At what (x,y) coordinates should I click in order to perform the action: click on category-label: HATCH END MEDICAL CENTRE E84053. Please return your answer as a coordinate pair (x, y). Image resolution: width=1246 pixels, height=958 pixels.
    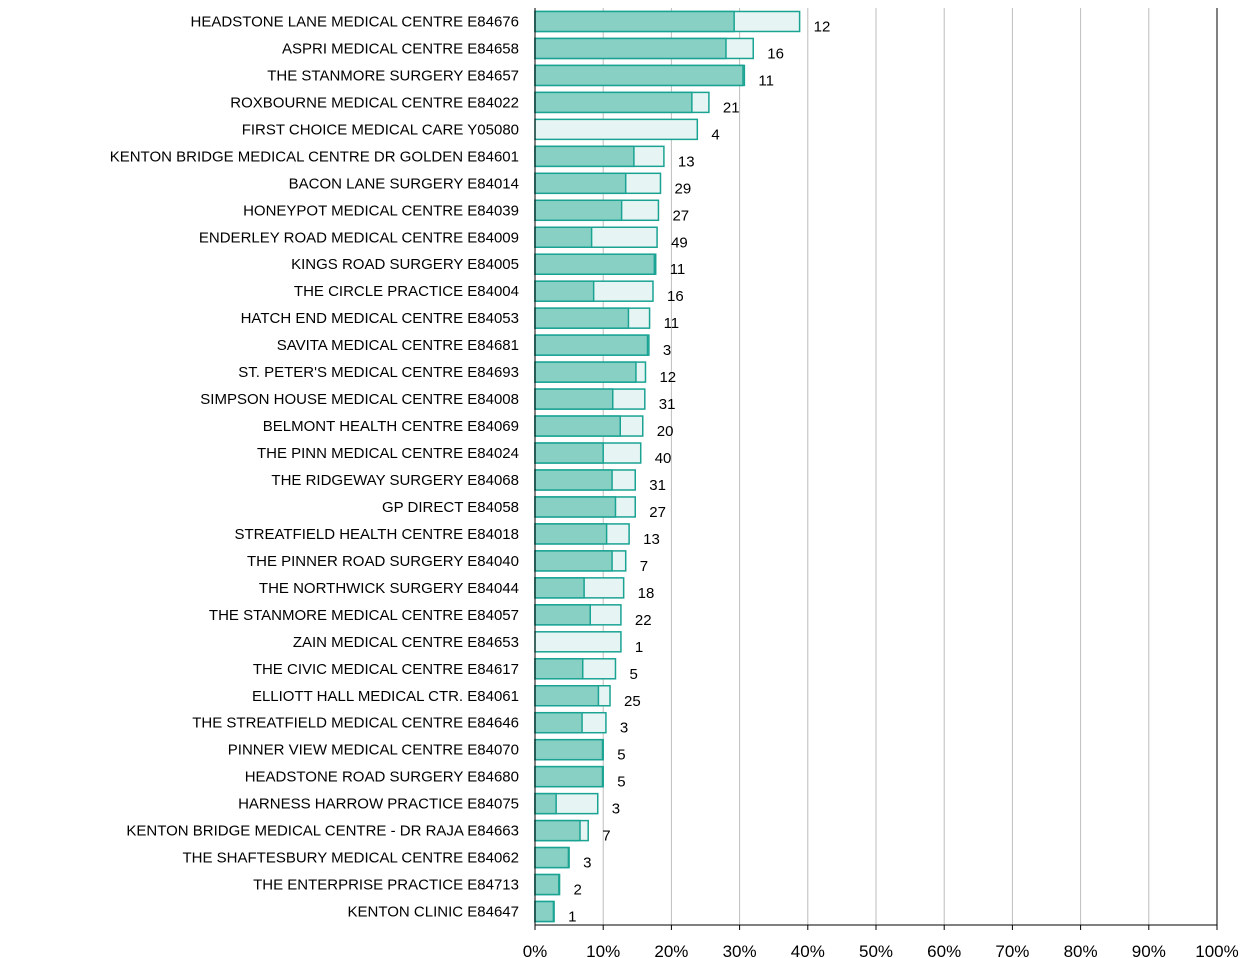
    Looking at the image, I should click on (380, 318).